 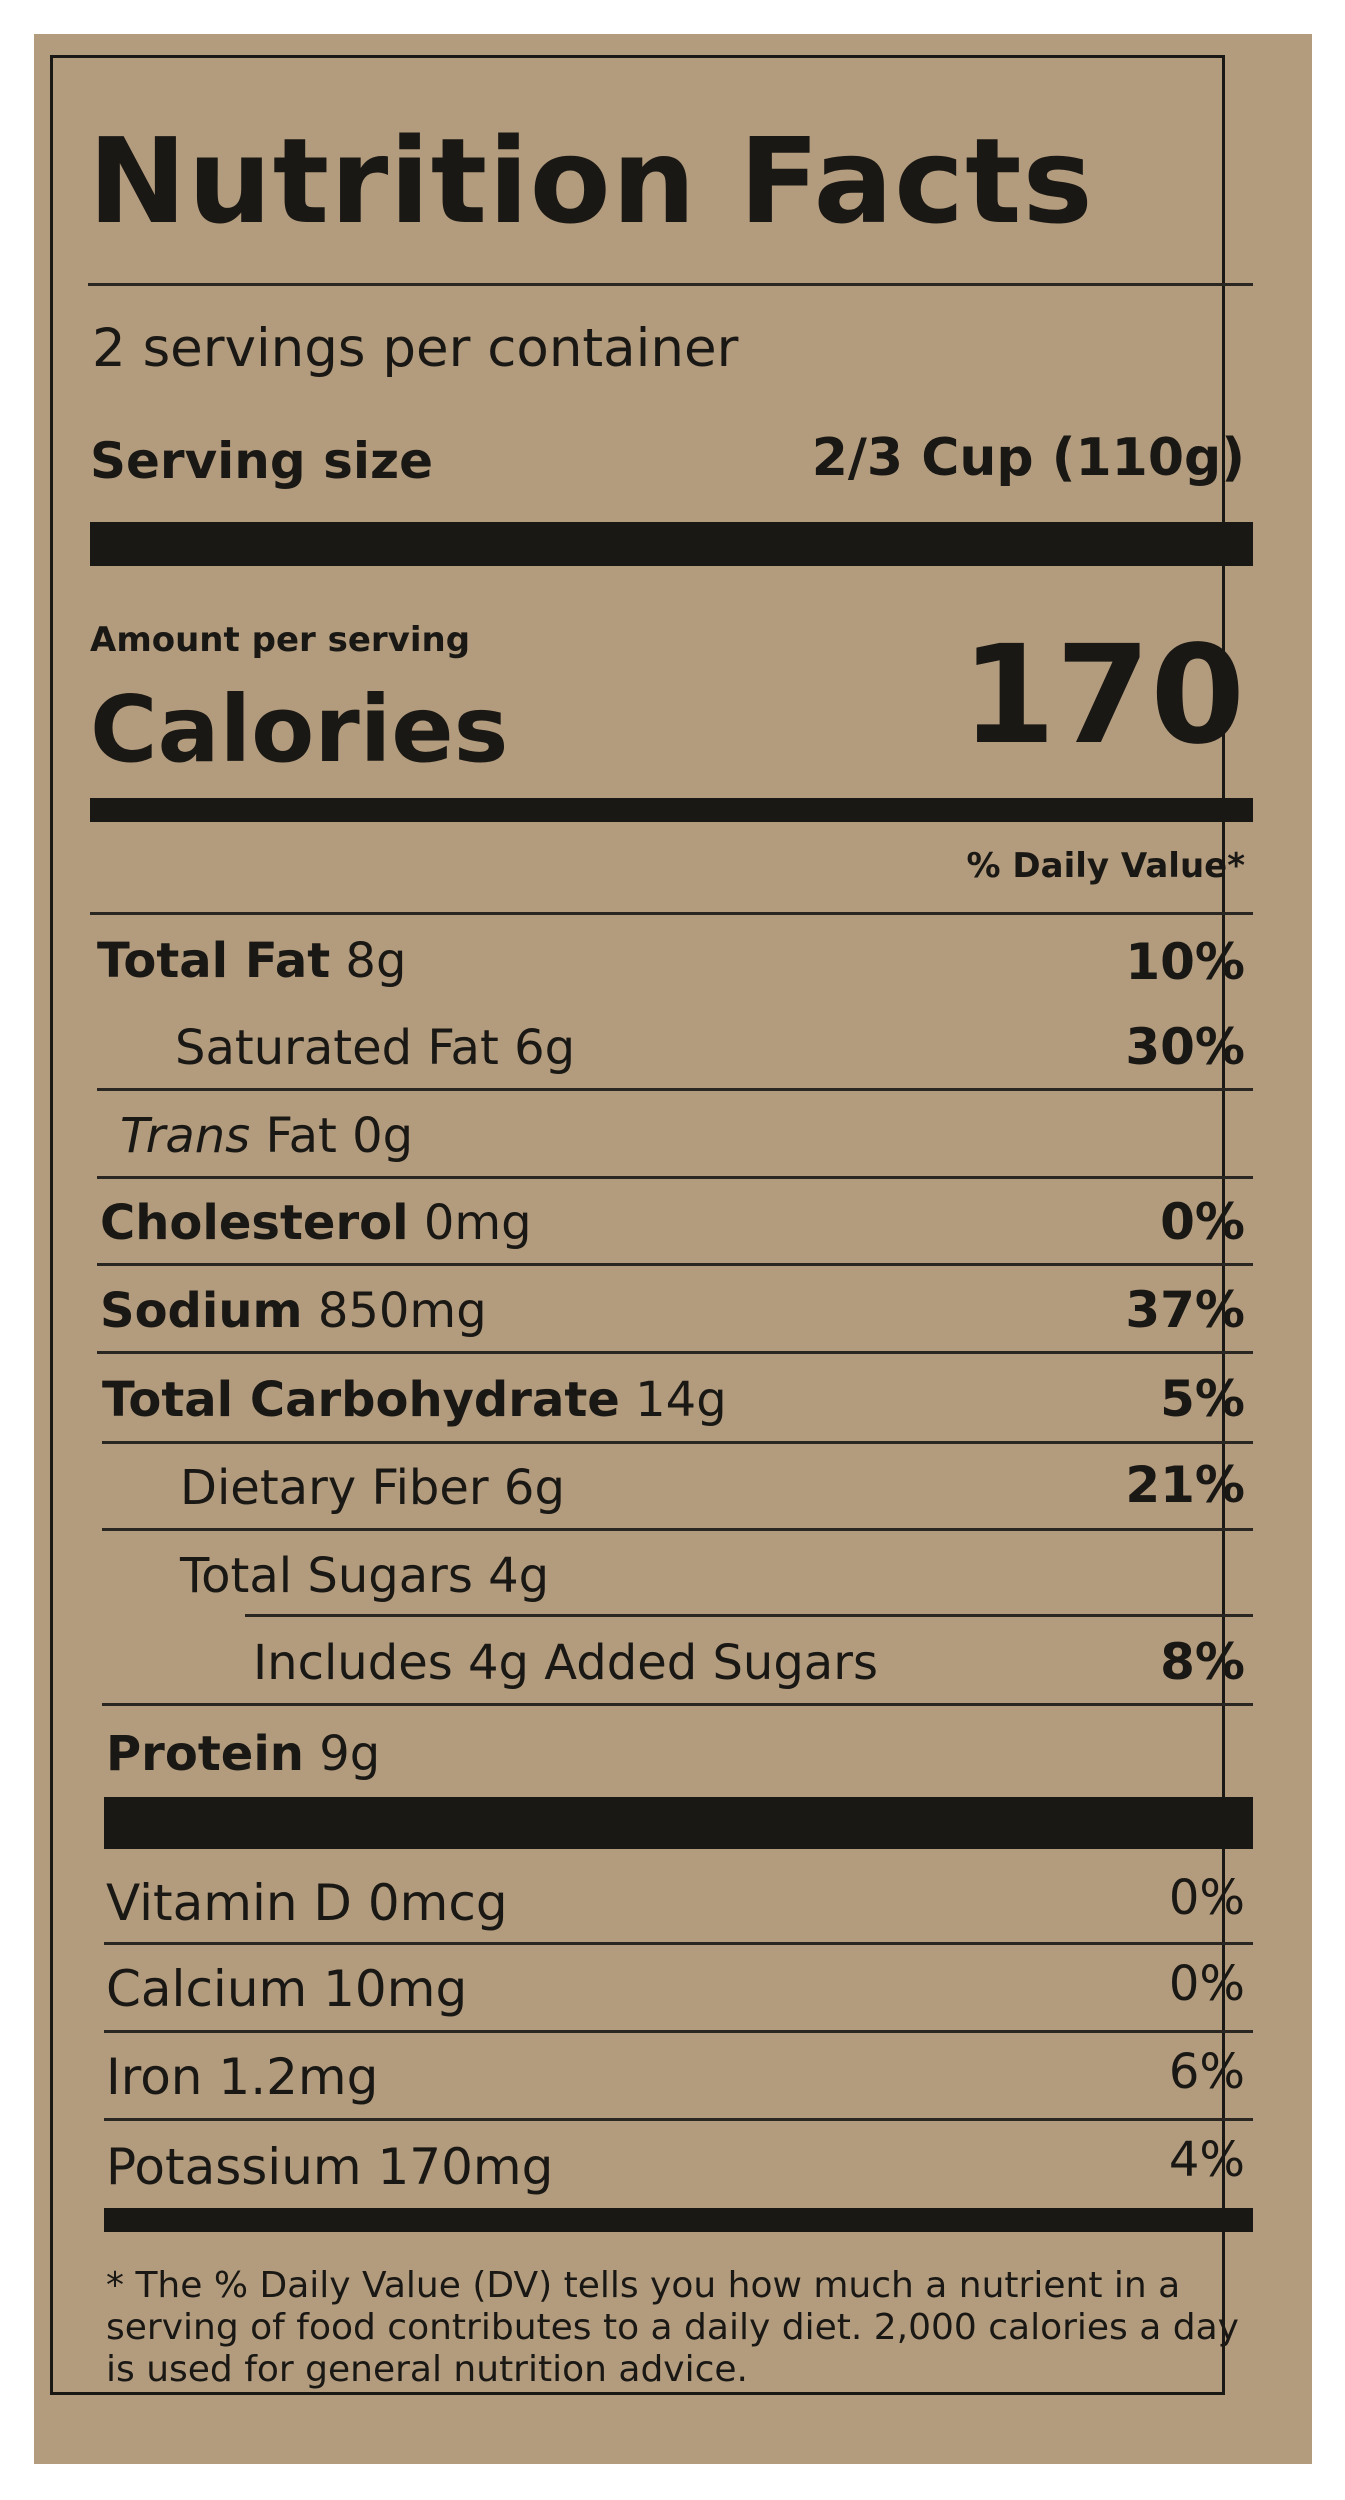 I want to click on nutrient-amount: 4g, so click(x=519, y=1576).